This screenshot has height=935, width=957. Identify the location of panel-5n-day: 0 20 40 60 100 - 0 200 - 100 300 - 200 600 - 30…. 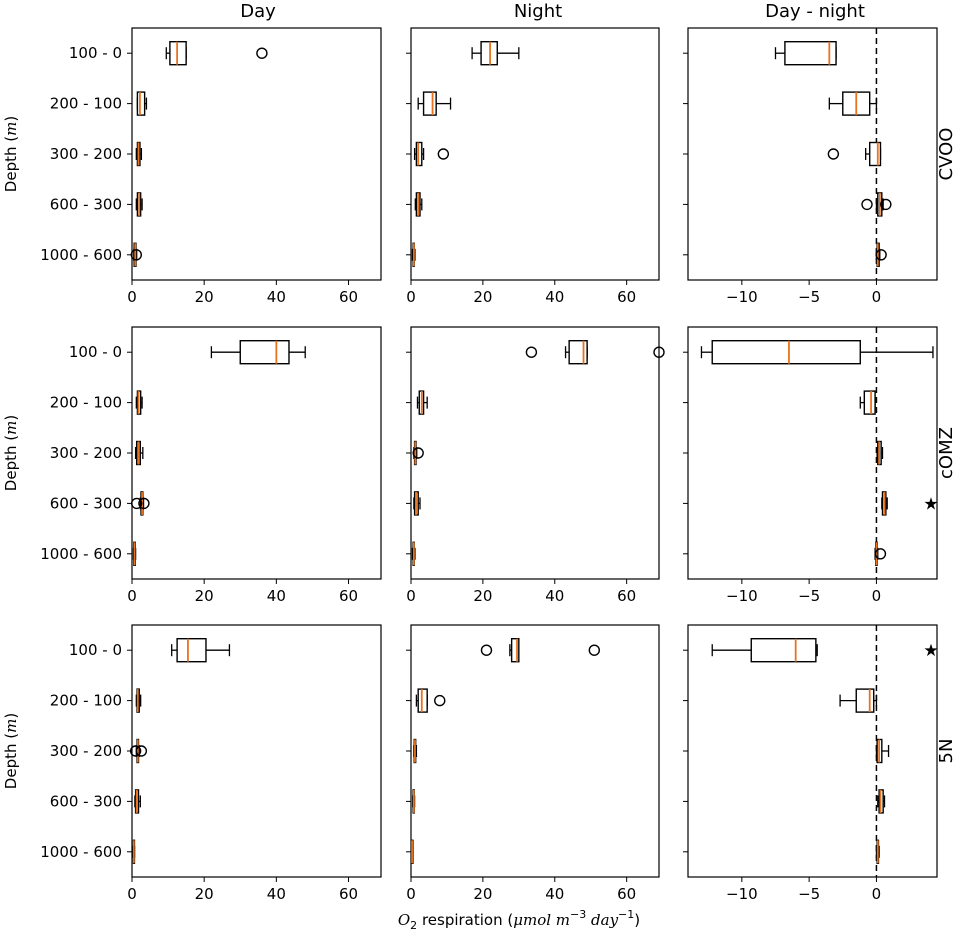
(192, 763).